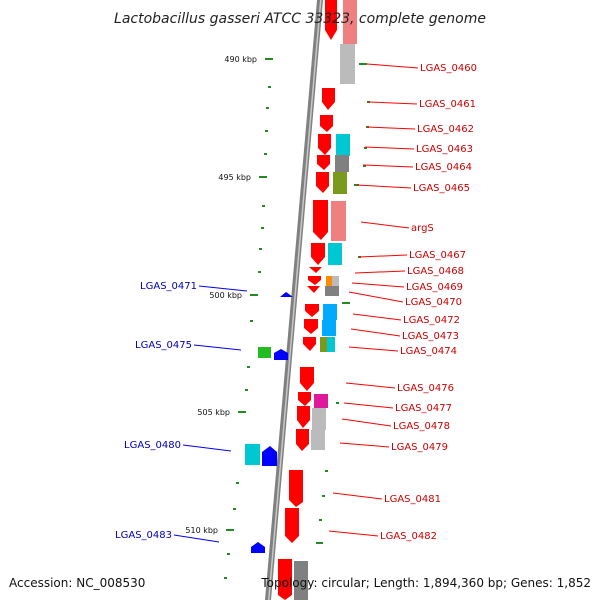  What do you see at coordinates (434, 287) in the screenshot?
I see `forward-gene-label: LGAS_0469` at bounding box center [434, 287].